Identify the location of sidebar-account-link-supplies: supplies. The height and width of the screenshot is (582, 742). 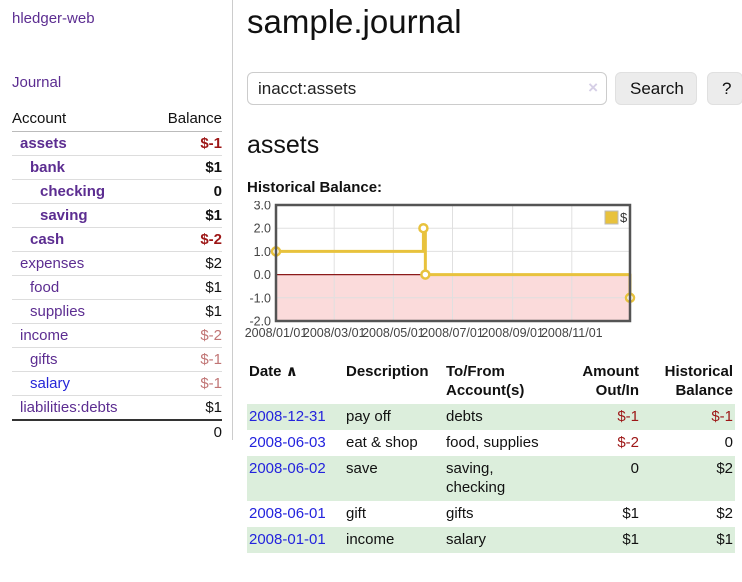
(58, 311).